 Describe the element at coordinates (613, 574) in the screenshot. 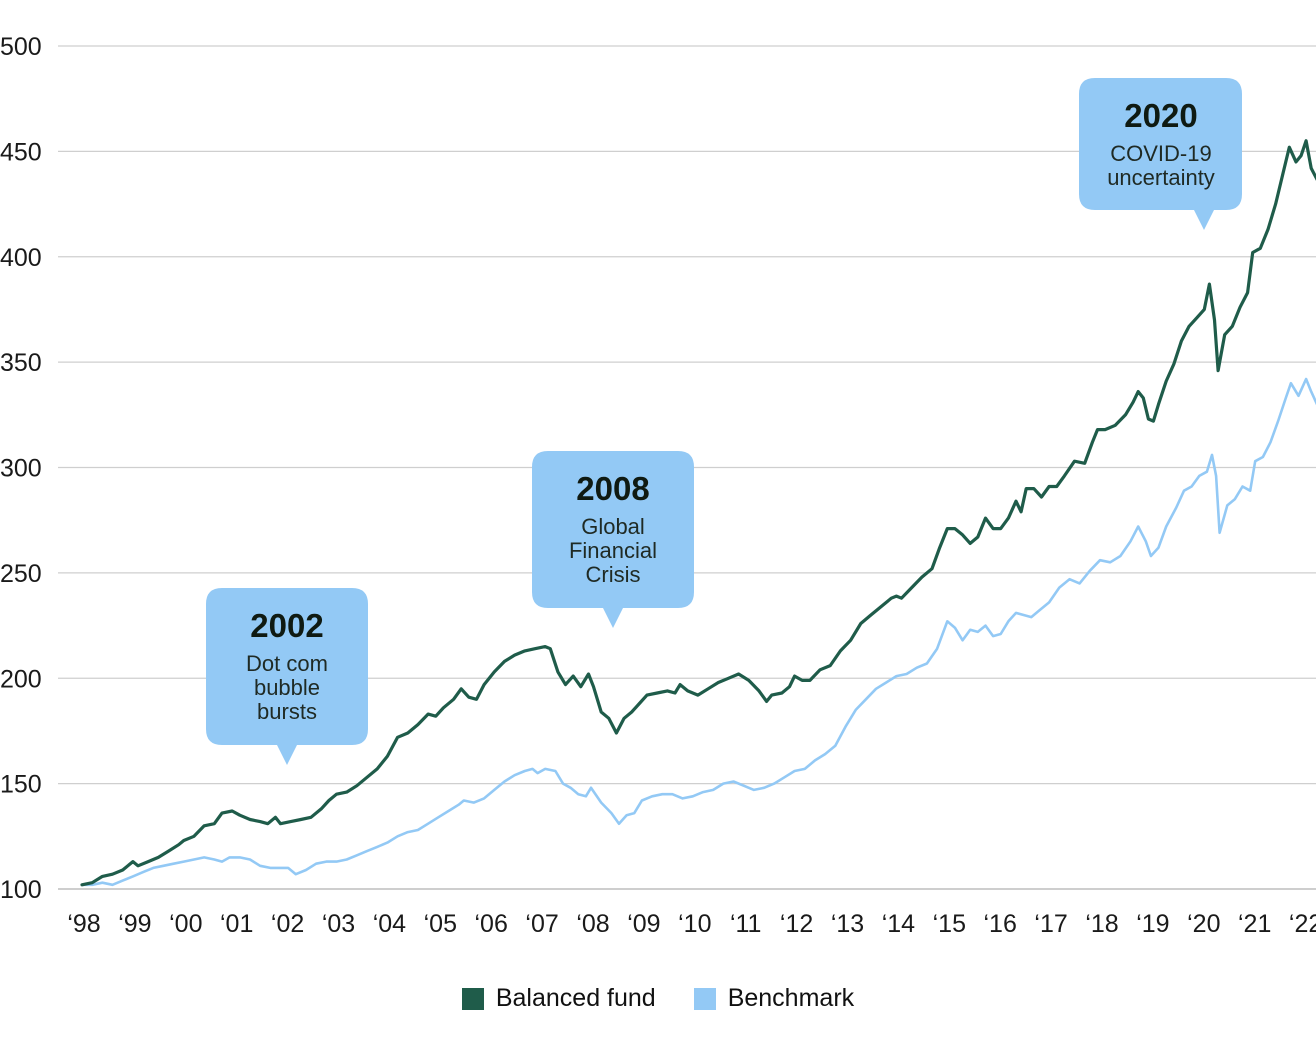

I see `callout-line: Crisis` at that location.